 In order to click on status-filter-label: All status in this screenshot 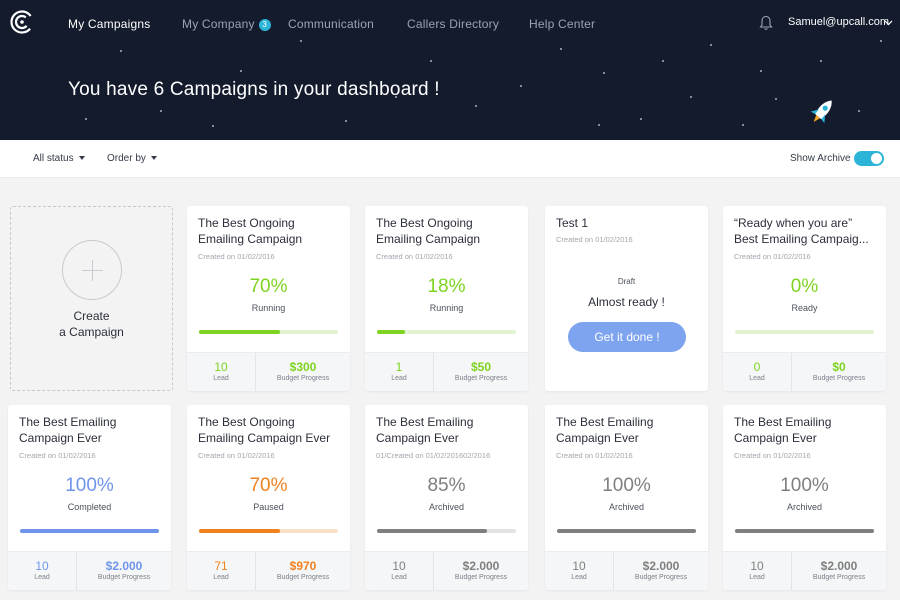, I will do `click(53, 158)`.